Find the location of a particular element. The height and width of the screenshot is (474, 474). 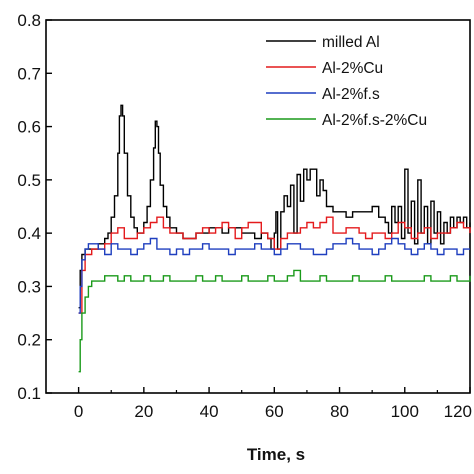

x-axis: 0 20 40 60 80 100 120 is located at coordinates (273, 404).